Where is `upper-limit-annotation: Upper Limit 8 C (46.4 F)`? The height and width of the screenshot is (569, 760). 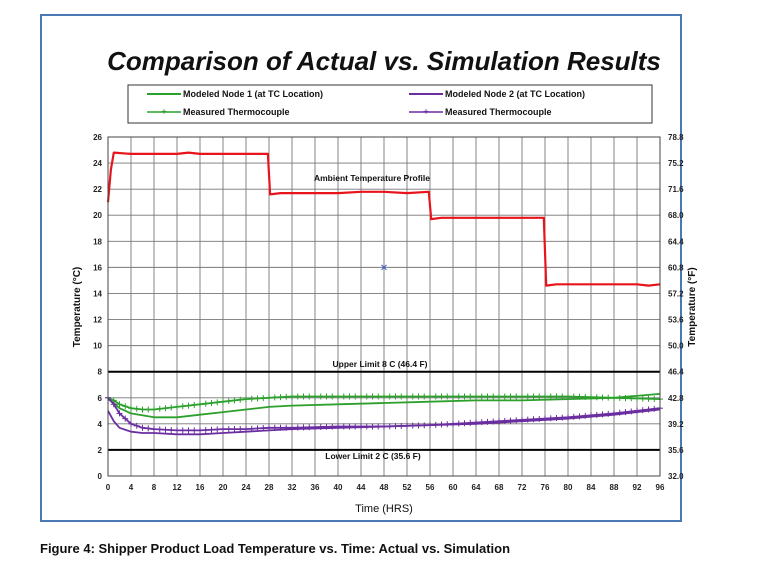
upper-limit-annotation: Upper Limit 8 C (46.4 F) is located at coordinates (380, 364).